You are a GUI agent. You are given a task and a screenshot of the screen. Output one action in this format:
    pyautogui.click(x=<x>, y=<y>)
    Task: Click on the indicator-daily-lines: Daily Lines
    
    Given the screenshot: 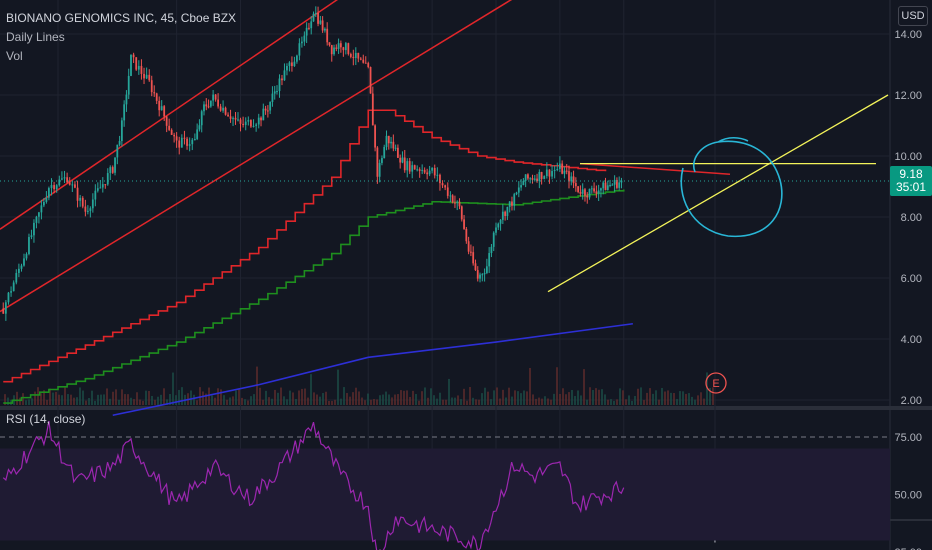 What is the action you would take?
    pyautogui.click(x=35, y=37)
    